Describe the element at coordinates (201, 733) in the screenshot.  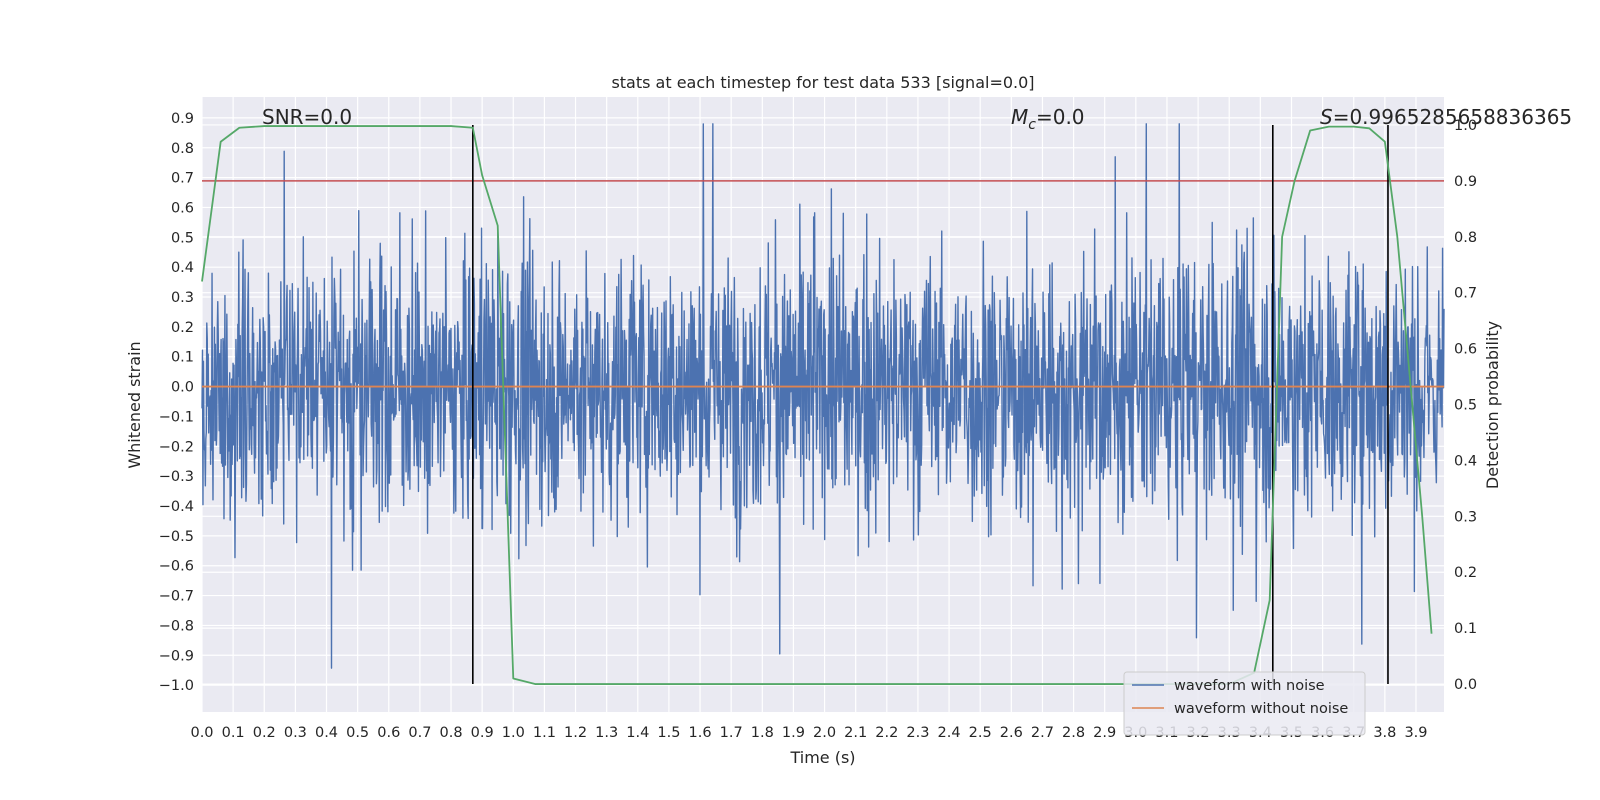
I see `x-tick-label: 0.0` at that location.